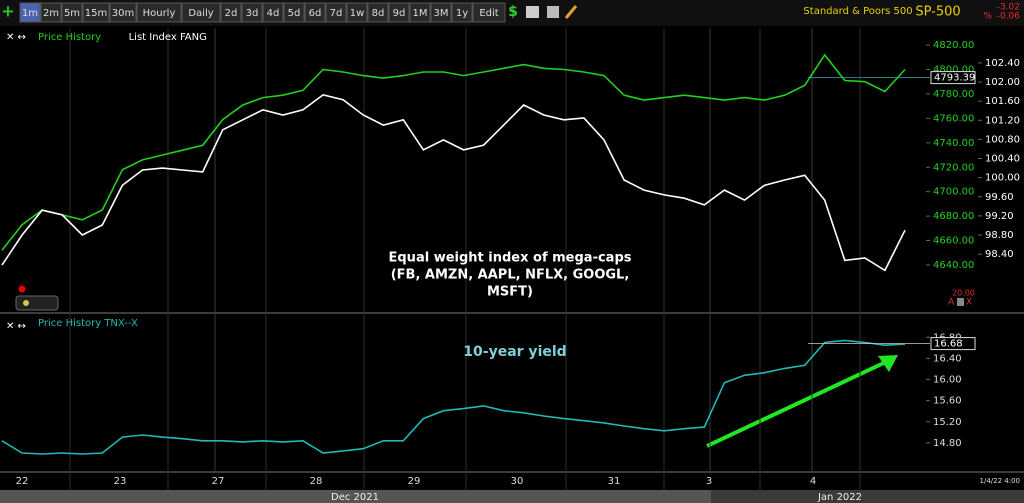 Image resolution: width=1024 pixels, height=503 pixels. Describe the element at coordinates (1002, 82) in the screenshot. I see `y2-tick-label: 102.00` at that location.